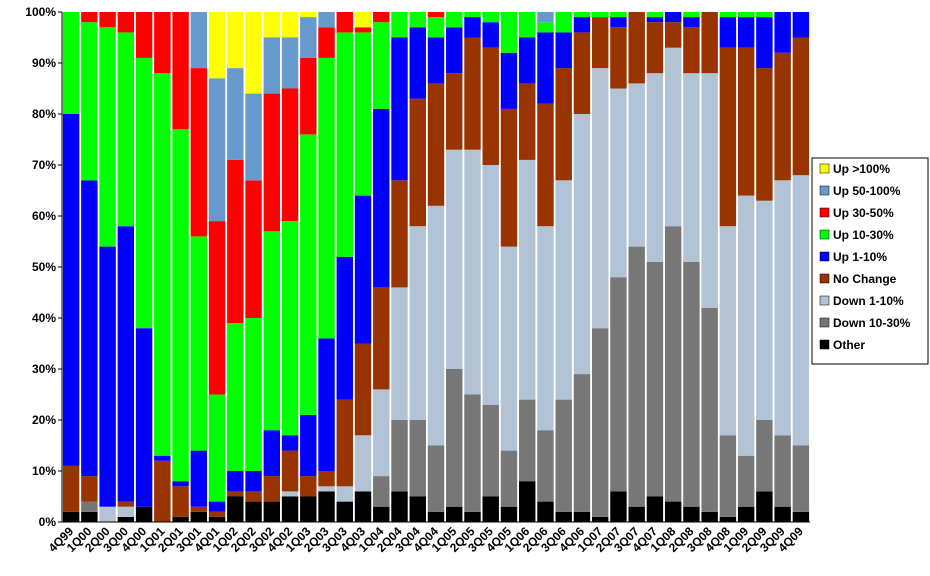 Image resolution: width=930 pixels, height=576 pixels. I want to click on legend-label: Up 30-50%, so click(863, 213).